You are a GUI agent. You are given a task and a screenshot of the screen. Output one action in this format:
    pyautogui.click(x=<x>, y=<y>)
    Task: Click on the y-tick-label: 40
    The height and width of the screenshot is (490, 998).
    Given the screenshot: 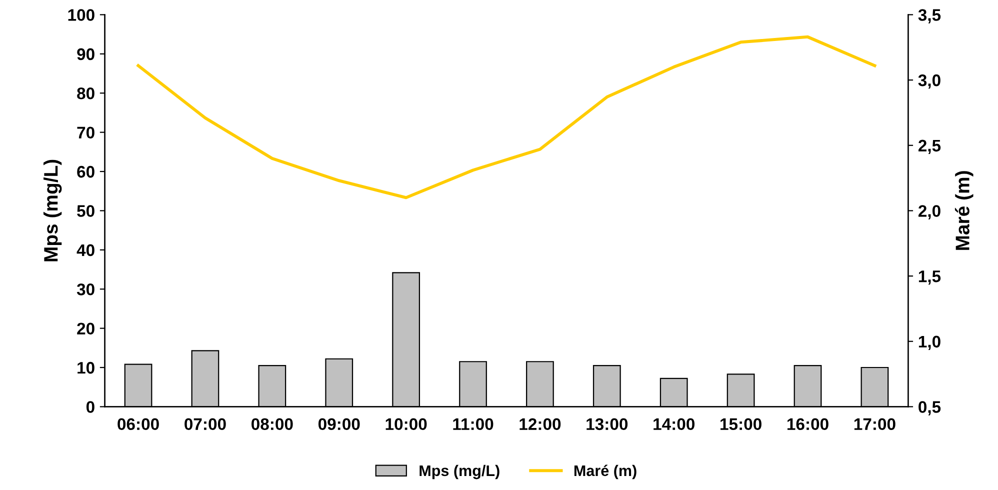 What is the action you would take?
    pyautogui.click(x=85, y=250)
    